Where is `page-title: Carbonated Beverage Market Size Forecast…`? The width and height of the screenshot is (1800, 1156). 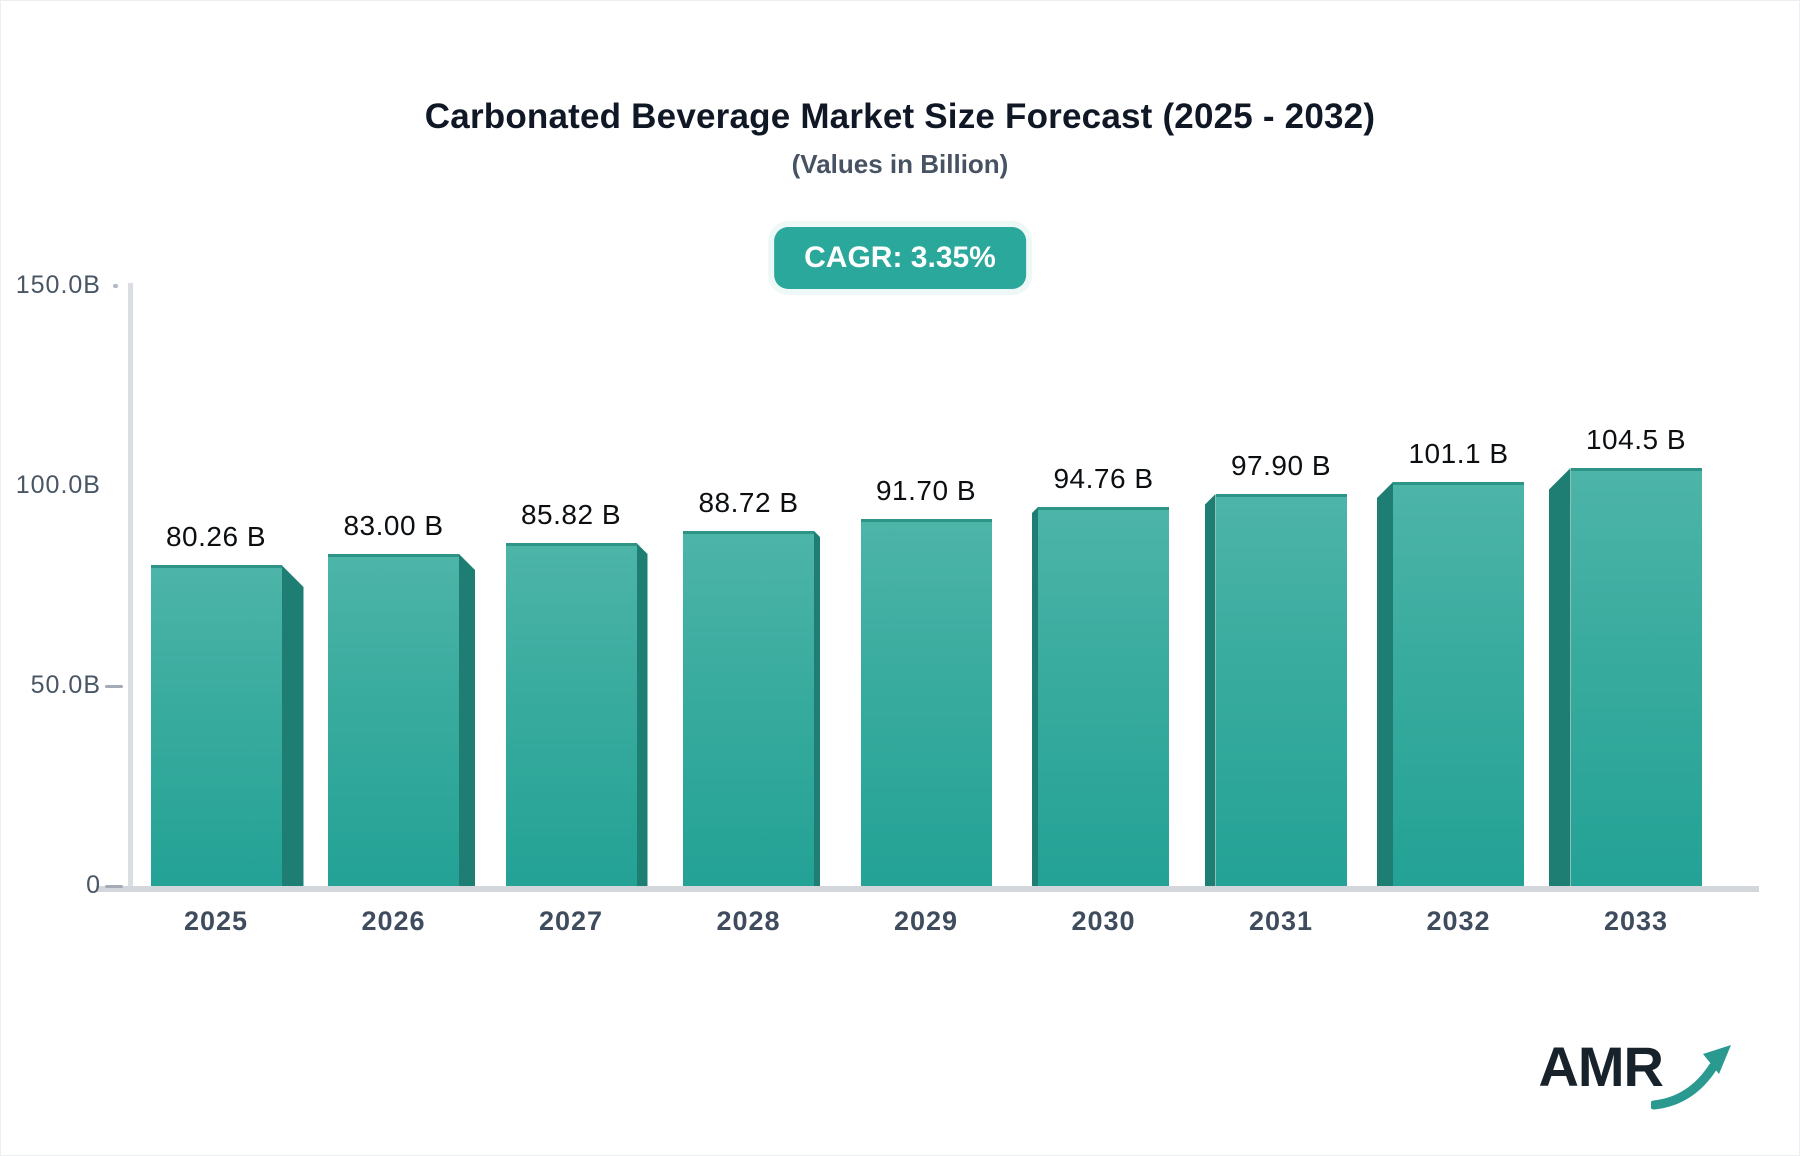
page-title: Carbonated Beverage Market Size Forecast… is located at coordinates (900, 116).